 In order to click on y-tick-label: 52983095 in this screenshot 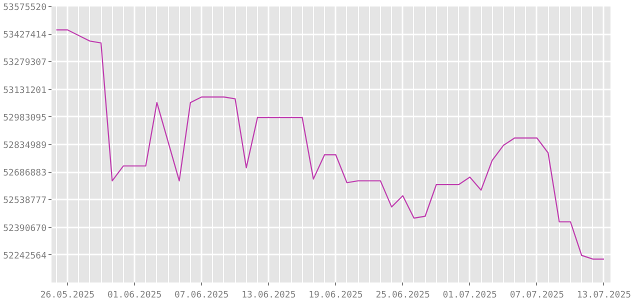, I will do `click(25, 118)`.